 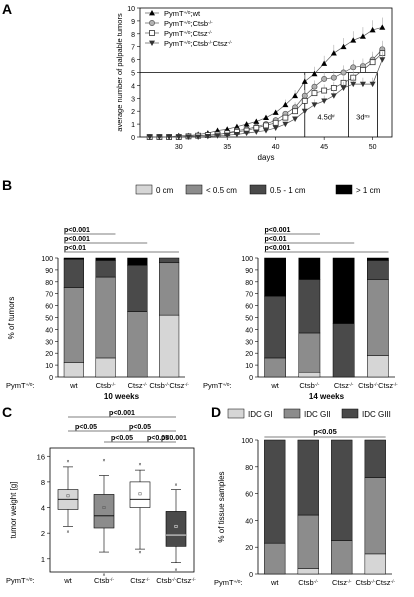 I want to click on x-tick-label-a: 50, so click(x=373, y=147).